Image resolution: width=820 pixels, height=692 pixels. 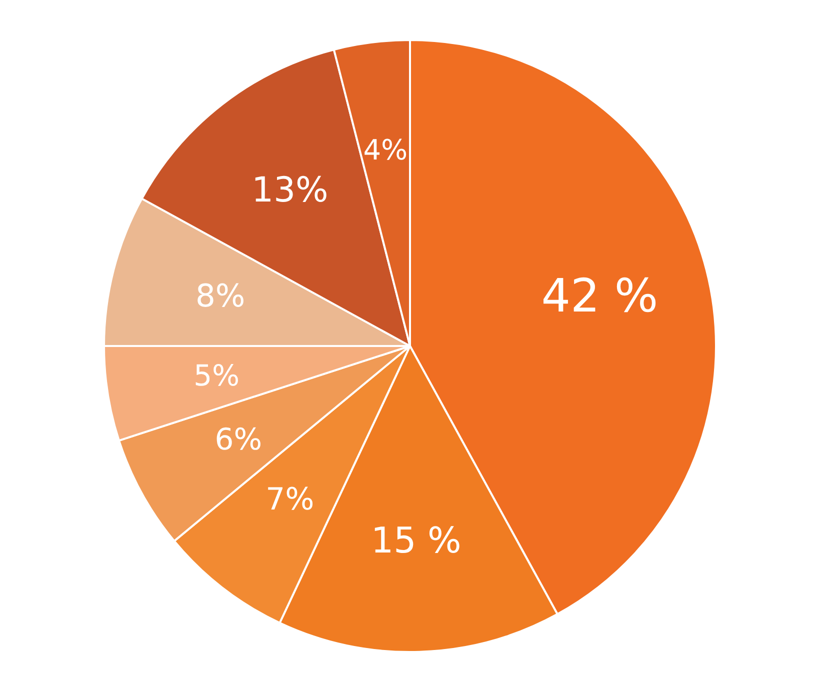 I want to click on data-label: 6%, so click(x=238, y=440).